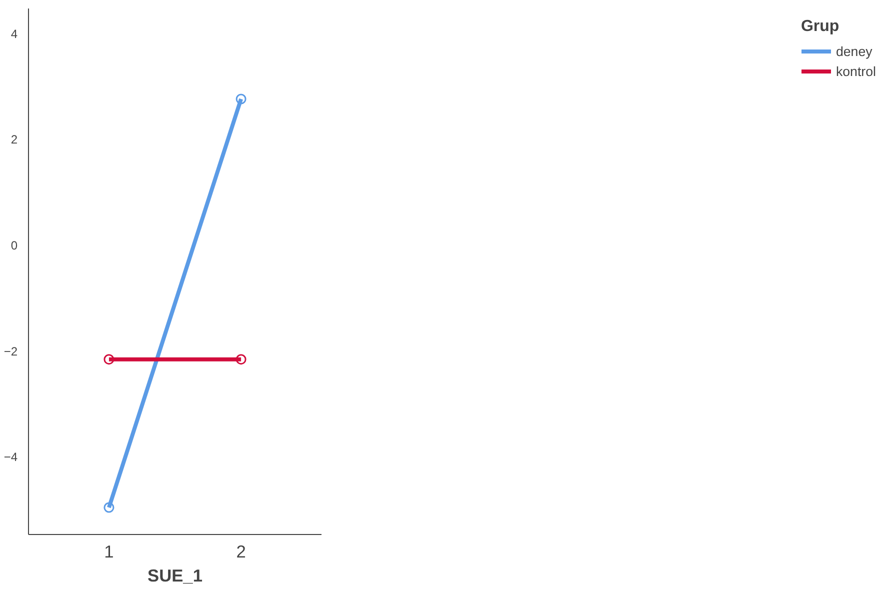 The width and height of the screenshot is (886, 594). What do you see at coordinates (109, 552) in the screenshot?
I see `x-tick-label: 1` at bounding box center [109, 552].